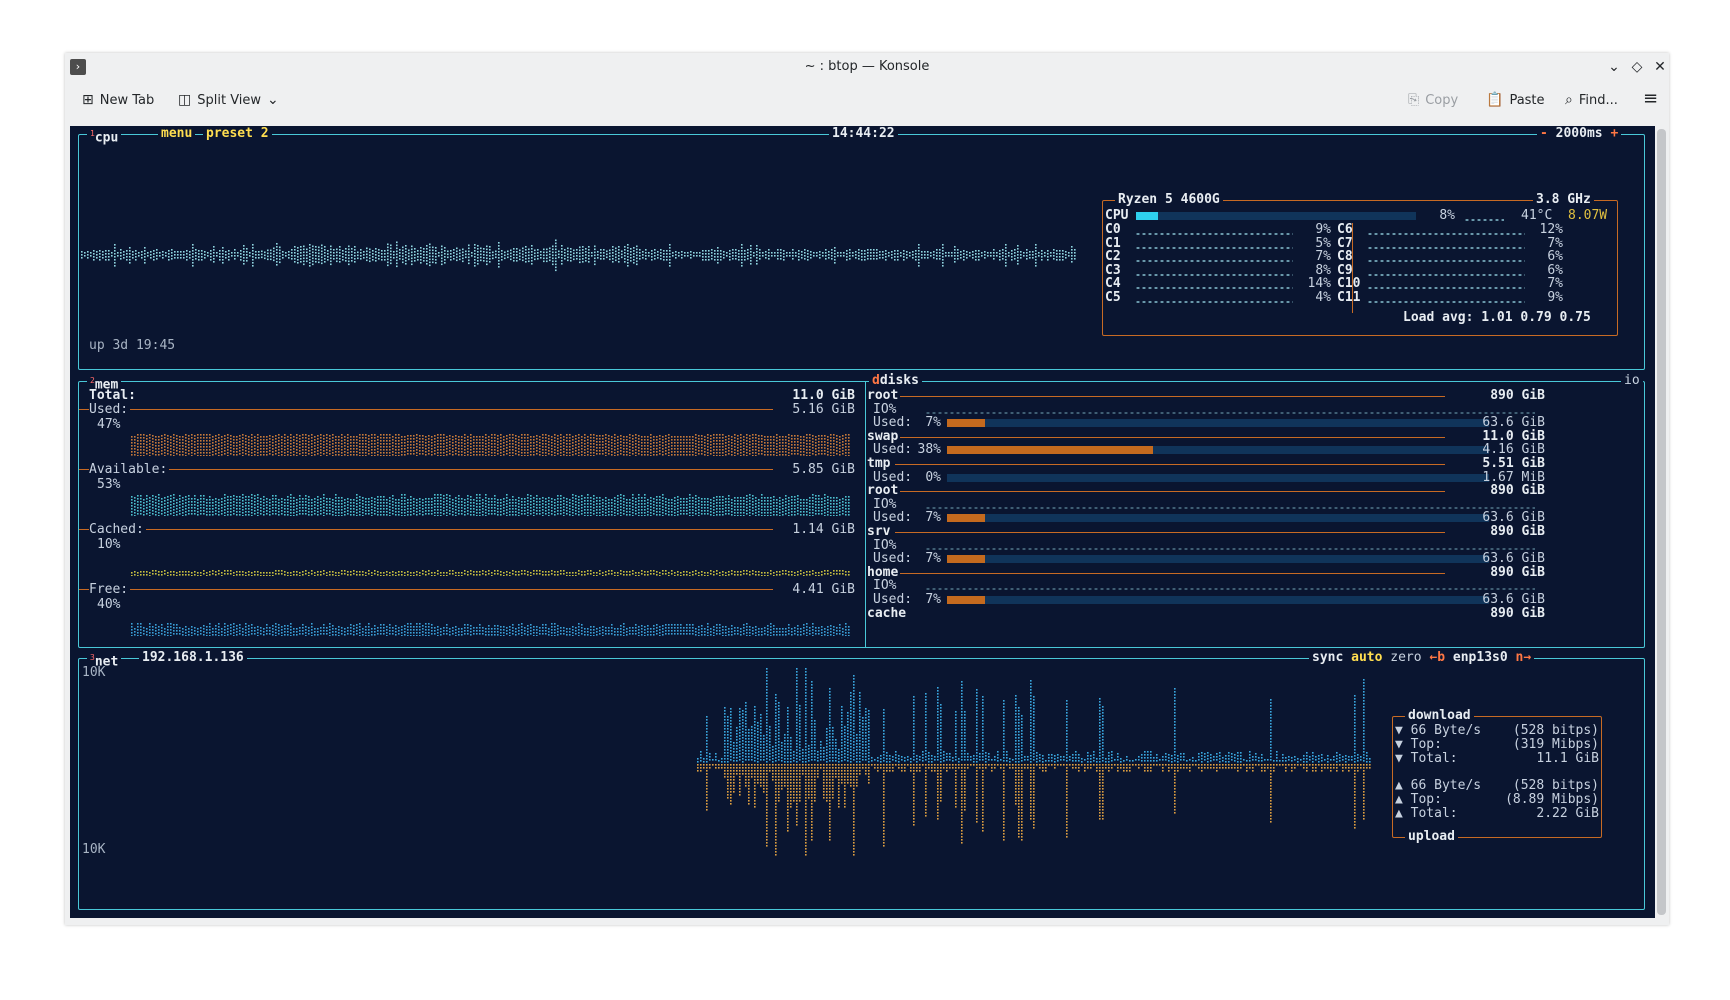 The width and height of the screenshot is (1730, 1000). What do you see at coordinates (237, 134) in the screenshot?
I see `preset-button: preset 2` at bounding box center [237, 134].